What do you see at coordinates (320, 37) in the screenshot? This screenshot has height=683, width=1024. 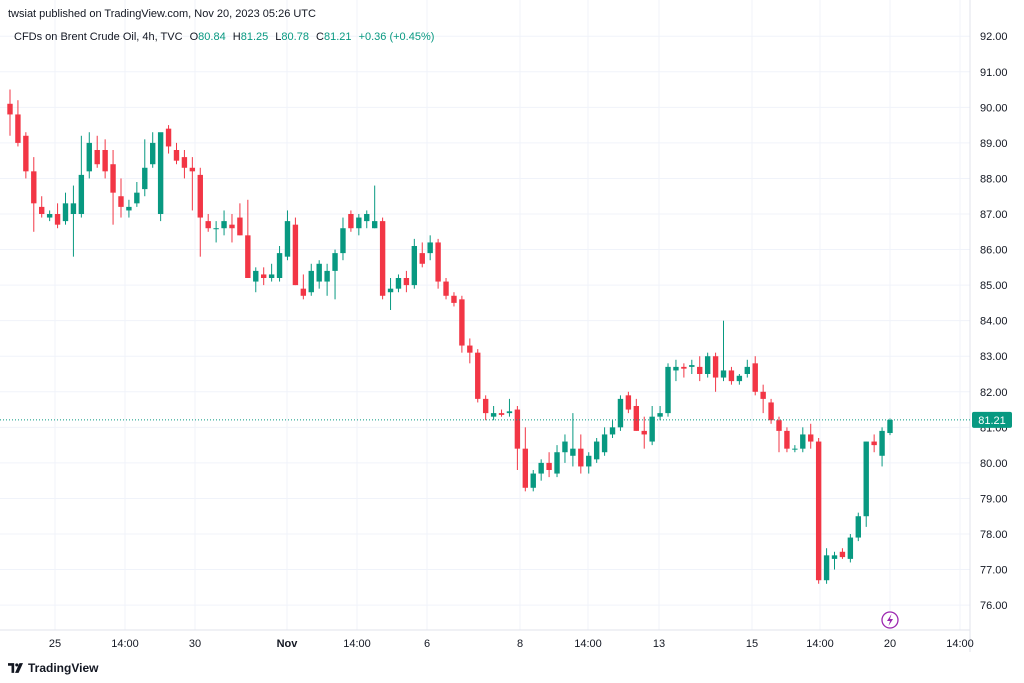 I see `close-label: C` at bounding box center [320, 37].